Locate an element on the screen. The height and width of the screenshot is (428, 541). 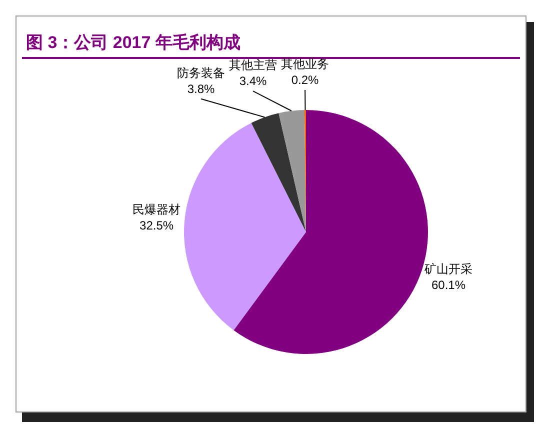
slice-label: 民爆器材 is located at coordinates (156, 209).